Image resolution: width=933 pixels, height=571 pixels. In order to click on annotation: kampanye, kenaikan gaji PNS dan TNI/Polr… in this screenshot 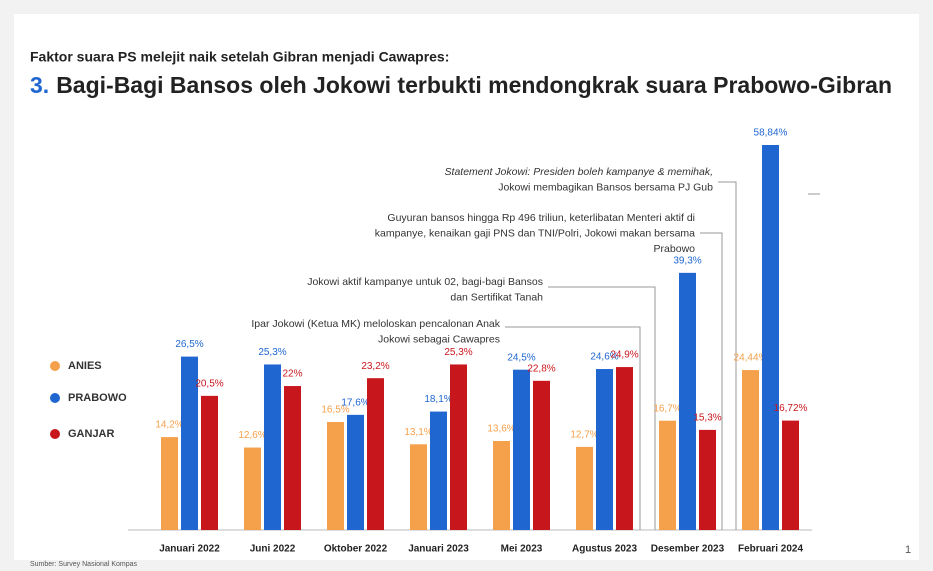, I will do `click(535, 233)`.